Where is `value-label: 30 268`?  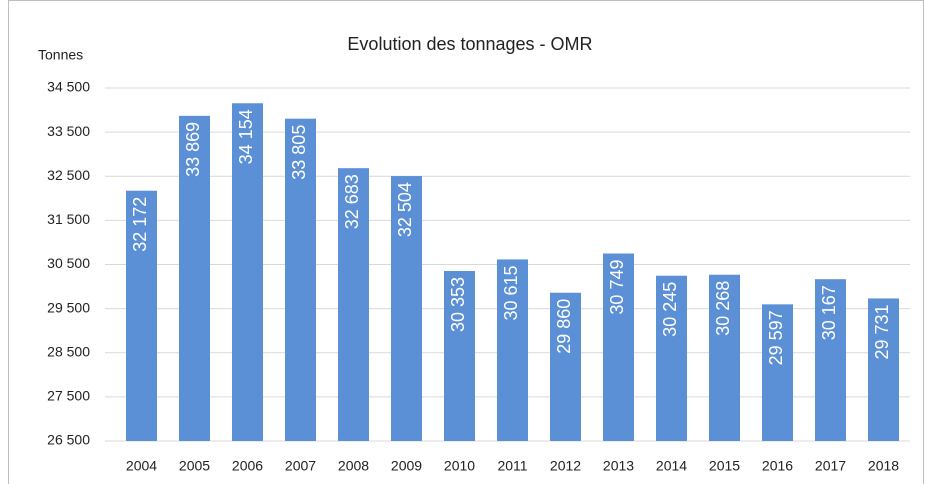
value-label: 30 268 is located at coordinates (723, 308).